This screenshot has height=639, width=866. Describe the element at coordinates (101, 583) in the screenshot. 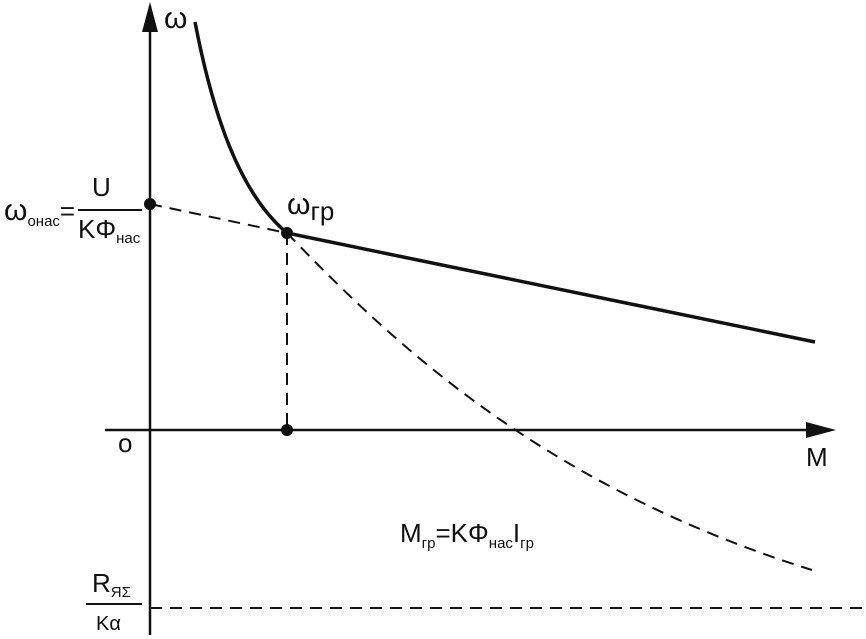

I see `numerator: R` at that location.